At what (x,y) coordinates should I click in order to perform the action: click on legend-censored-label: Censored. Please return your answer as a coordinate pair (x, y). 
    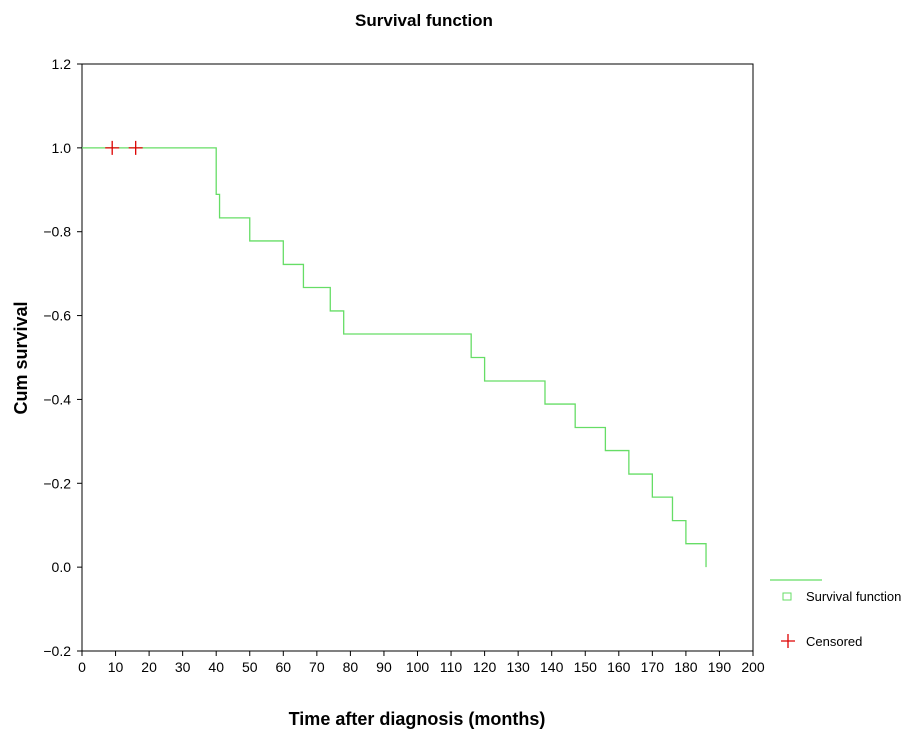
    Looking at the image, I should click on (834, 641).